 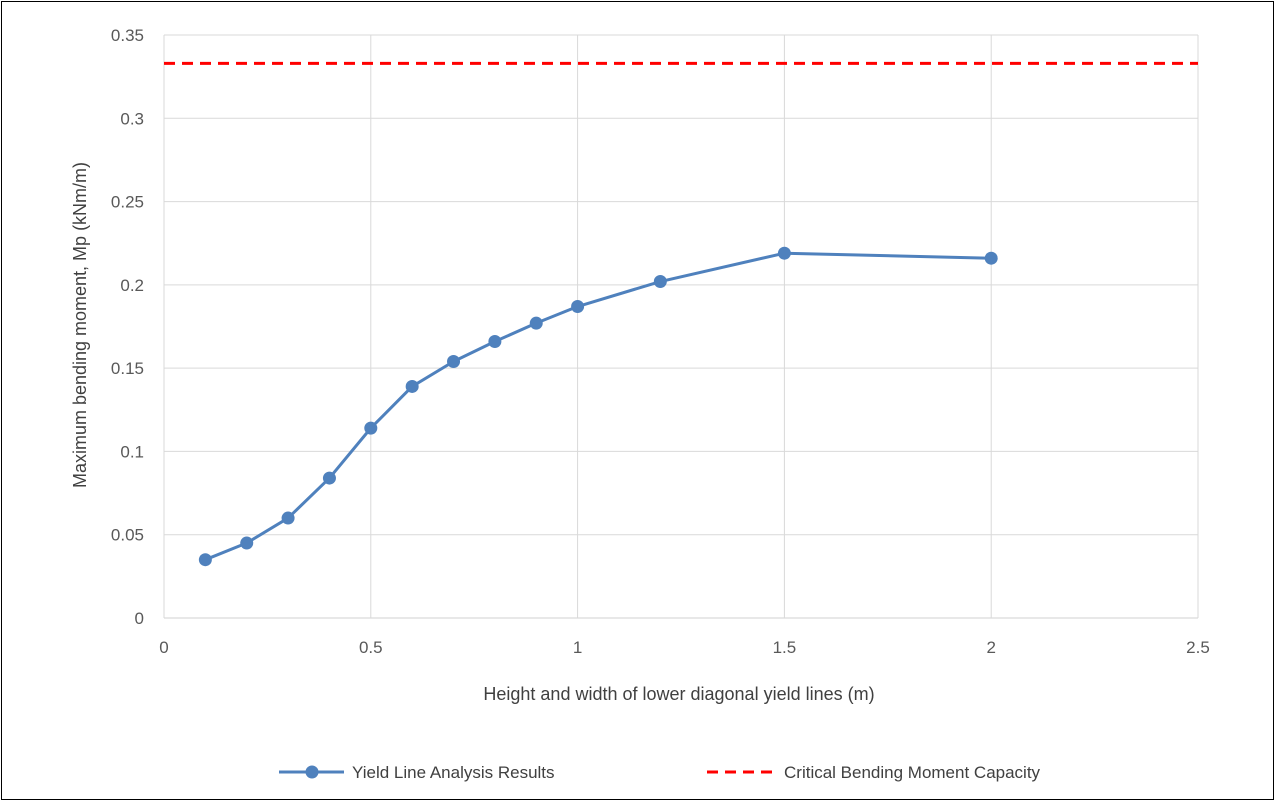 I want to click on legend-marker-dot-yield, so click(x=312, y=772).